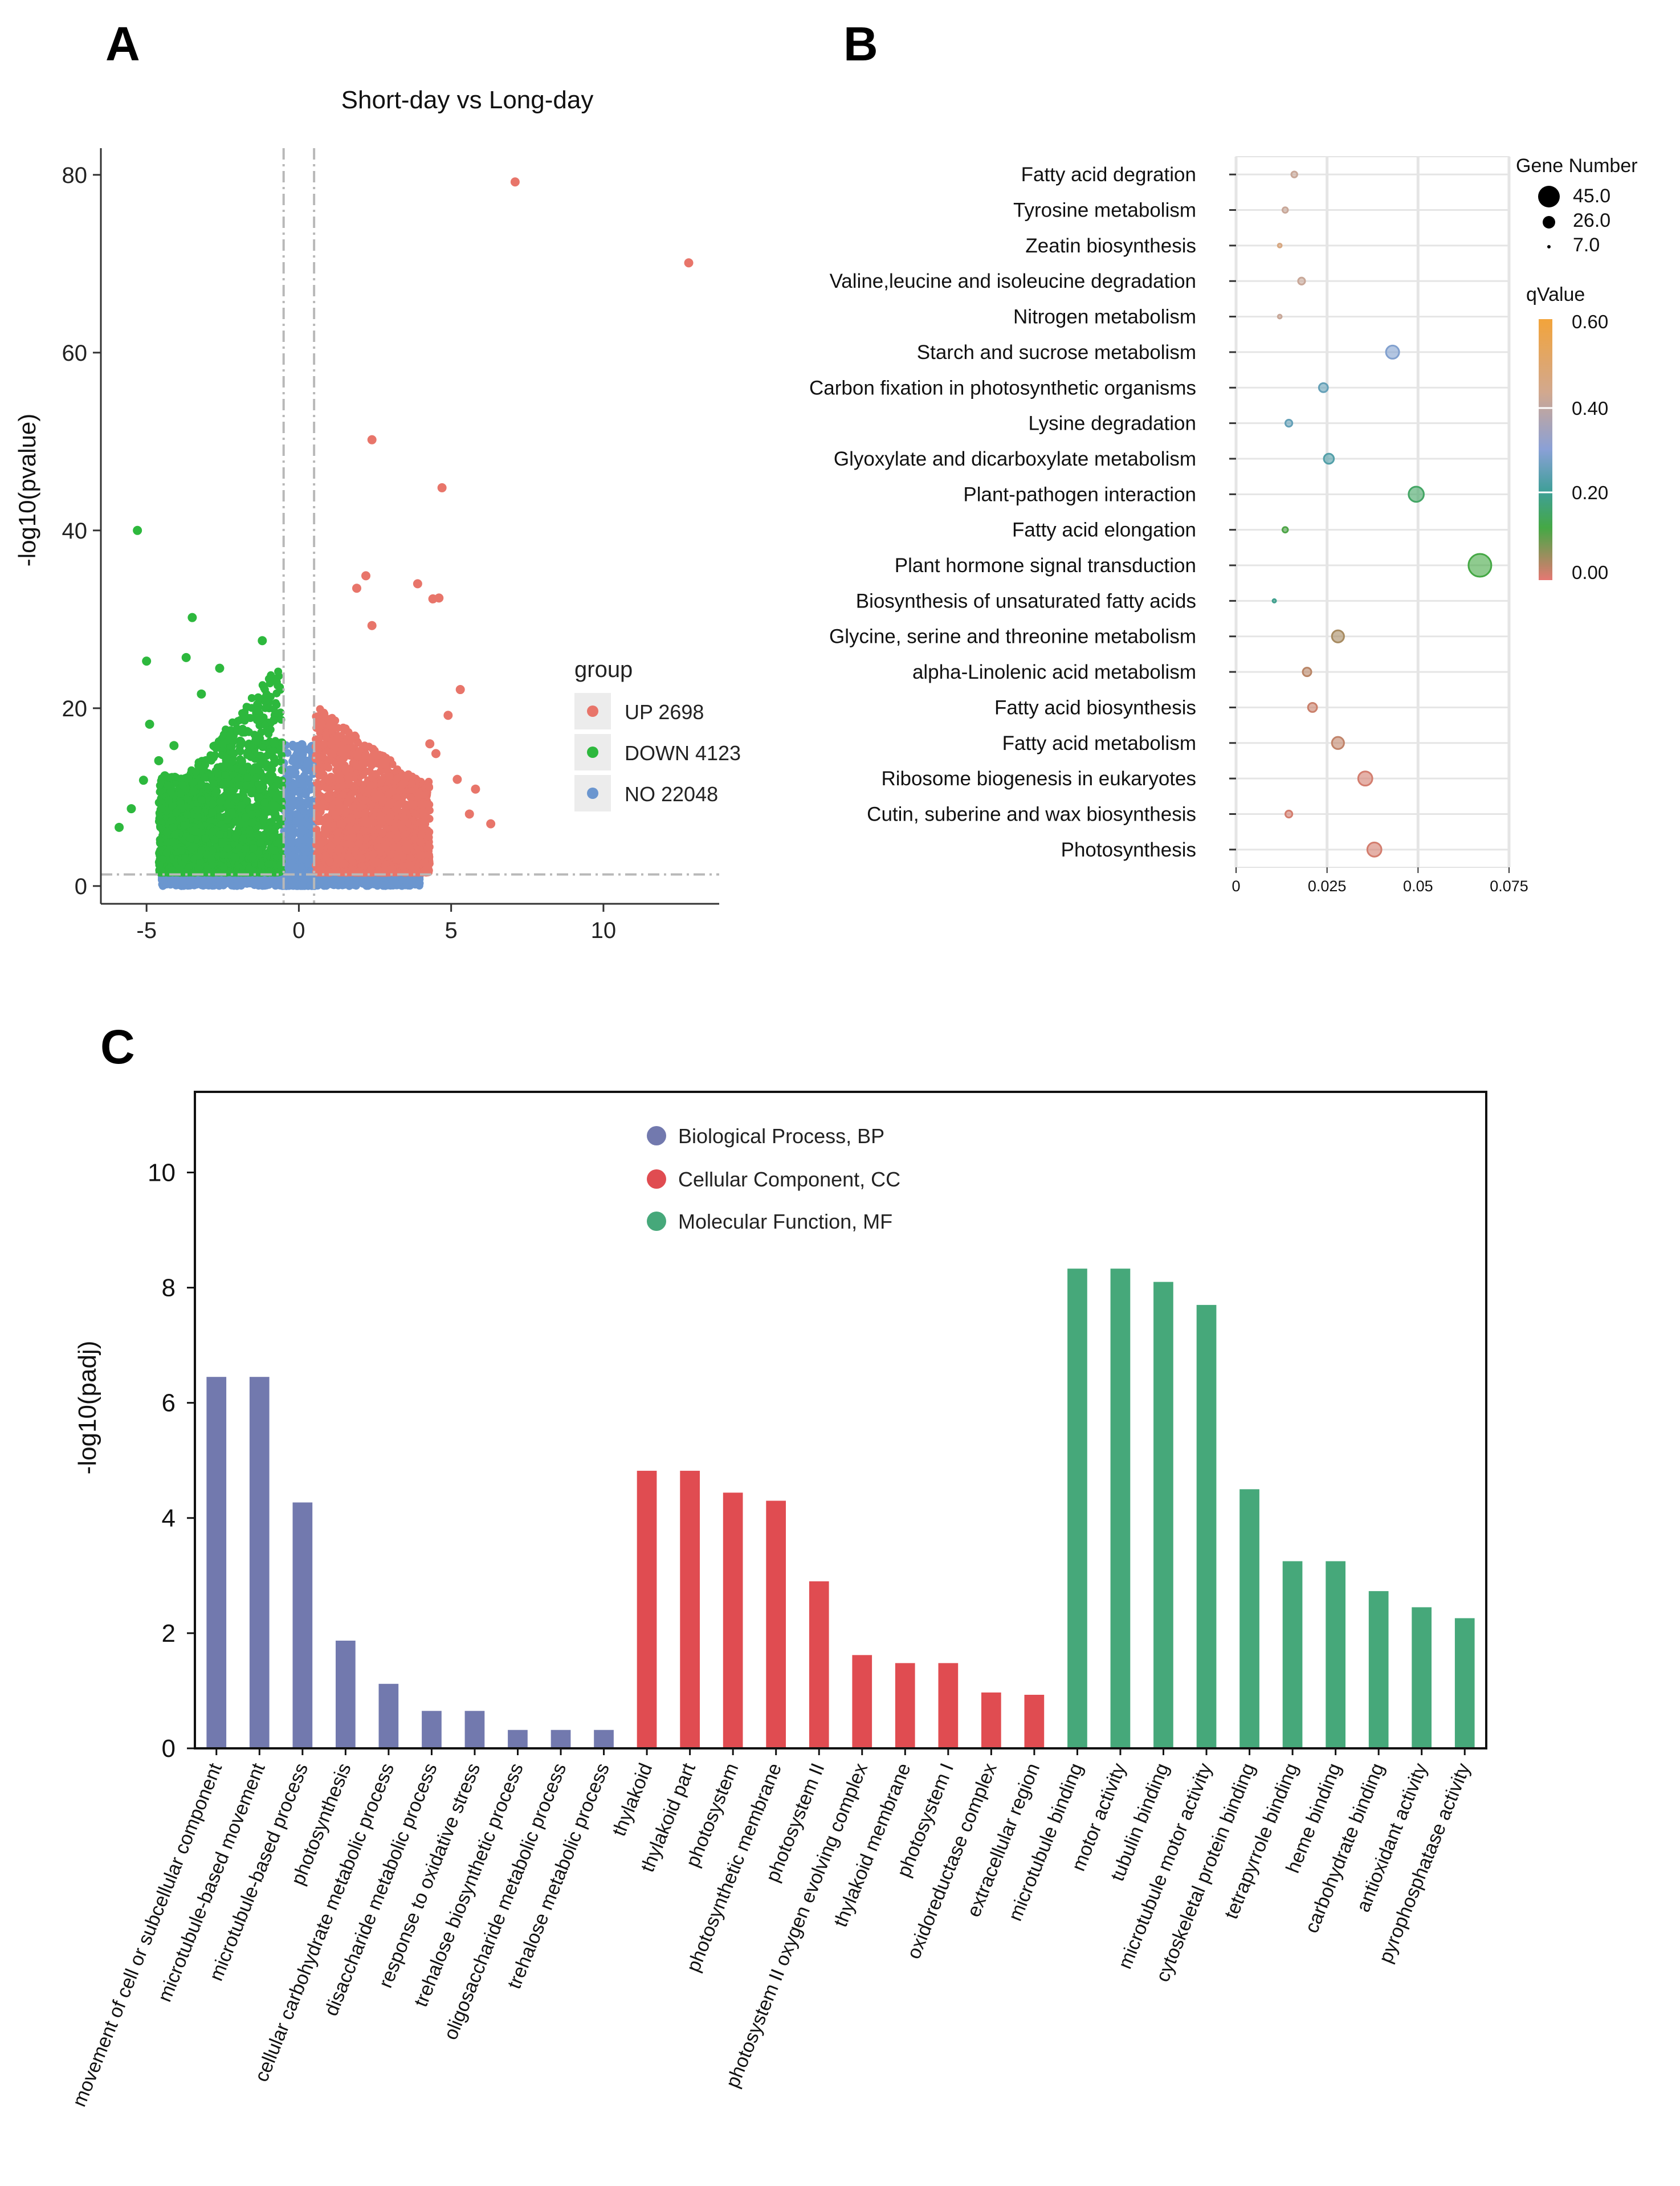  I want to click on panel-label-c: C, so click(117, 1047).